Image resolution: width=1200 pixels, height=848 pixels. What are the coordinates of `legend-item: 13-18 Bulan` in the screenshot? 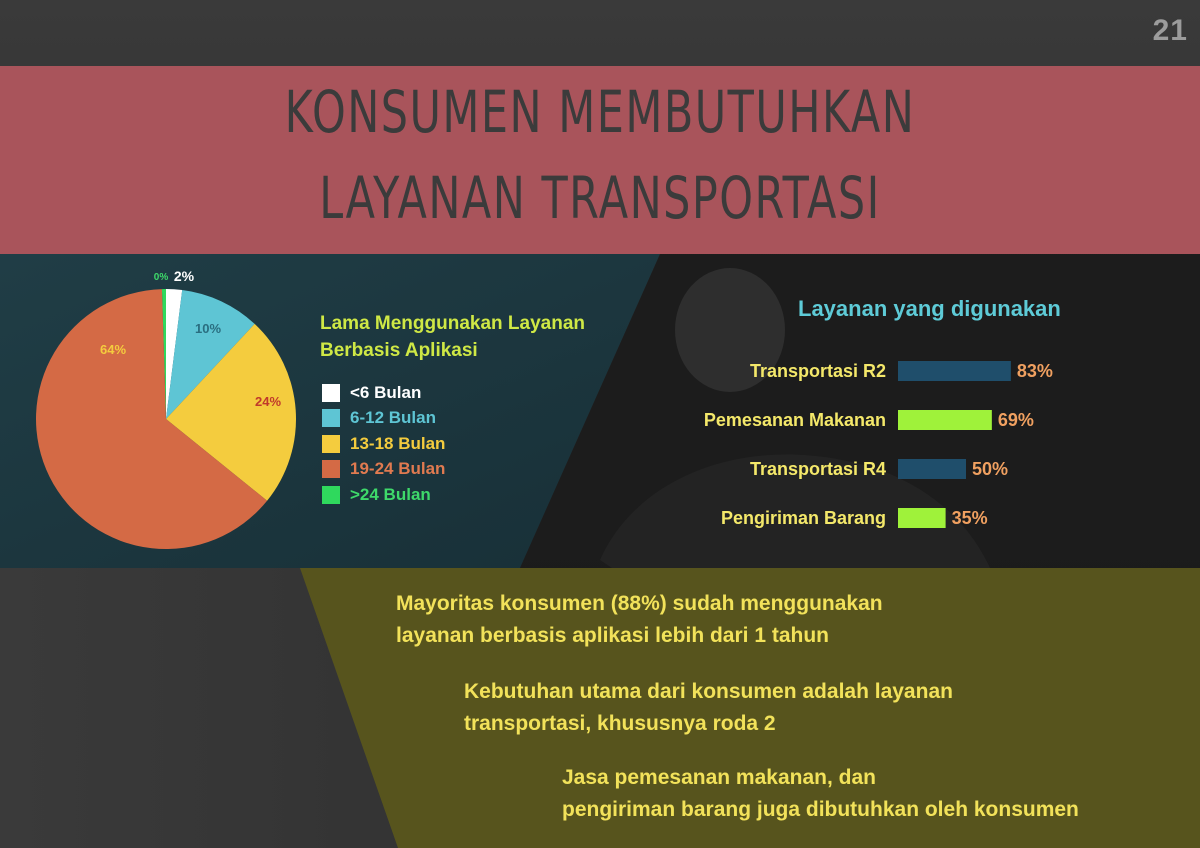 It's located at (383, 444).